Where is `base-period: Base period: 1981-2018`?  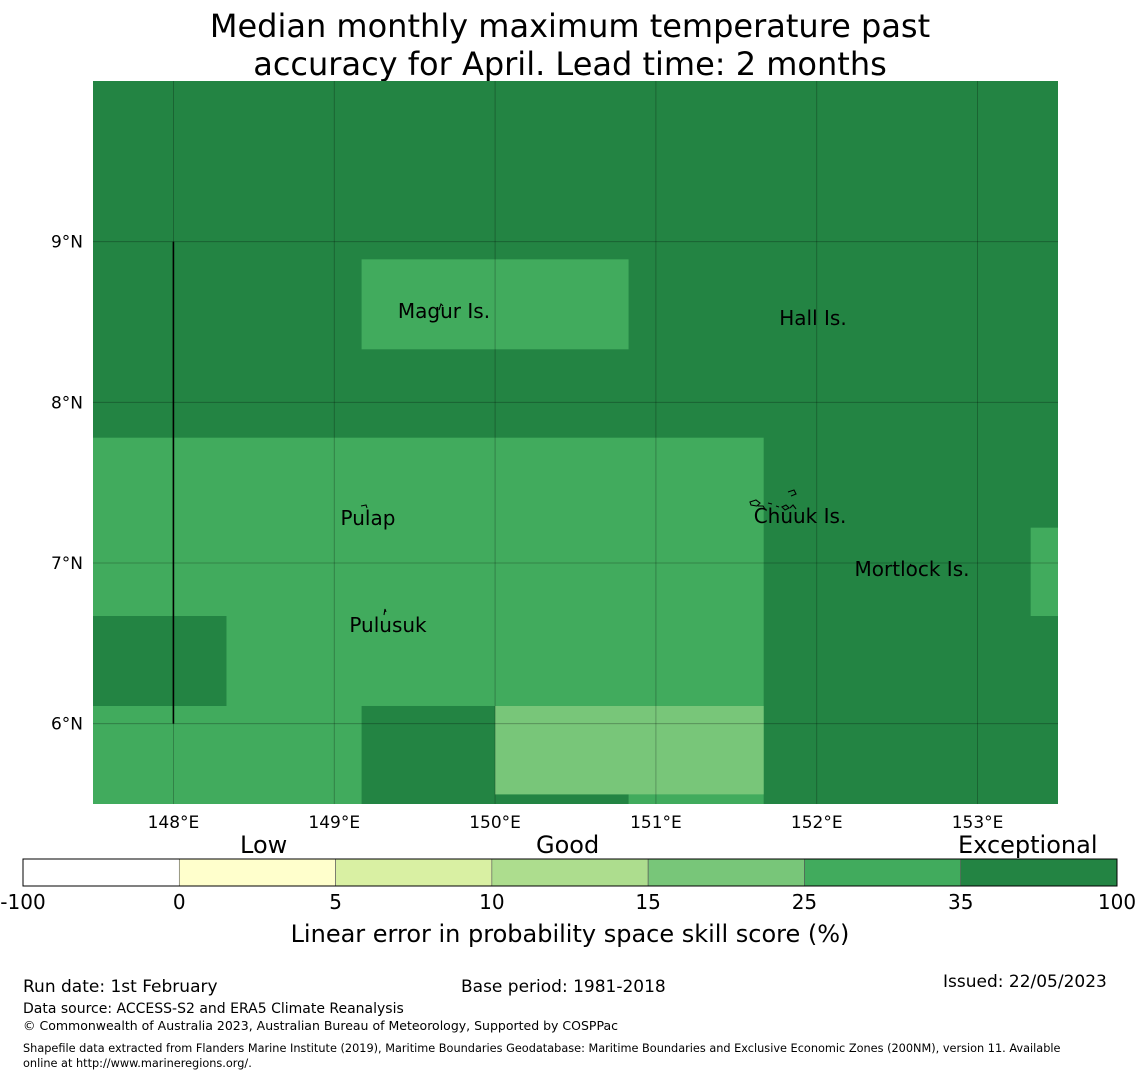
base-period: Base period: 1981-2018 is located at coordinates (563, 987).